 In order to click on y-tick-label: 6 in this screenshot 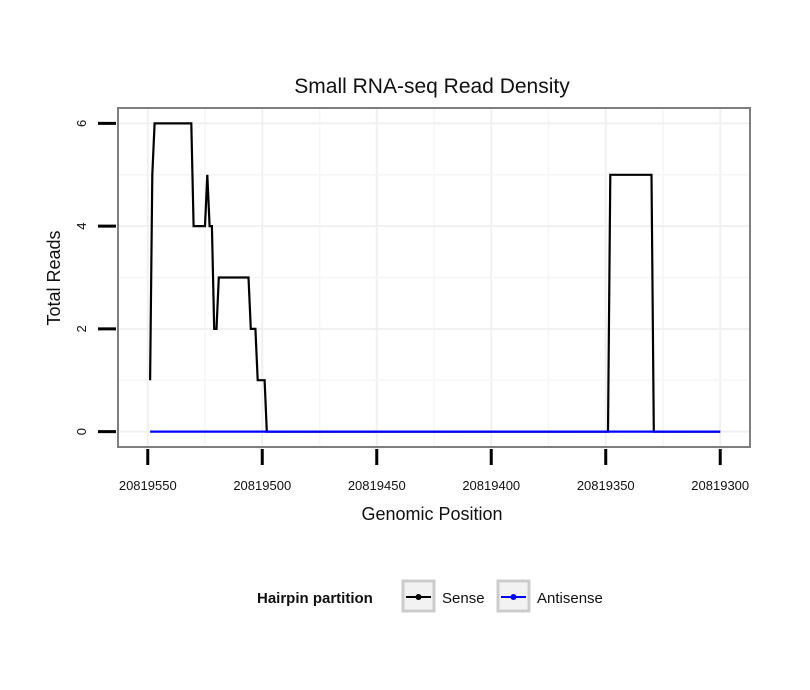, I will do `click(81, 123)`.